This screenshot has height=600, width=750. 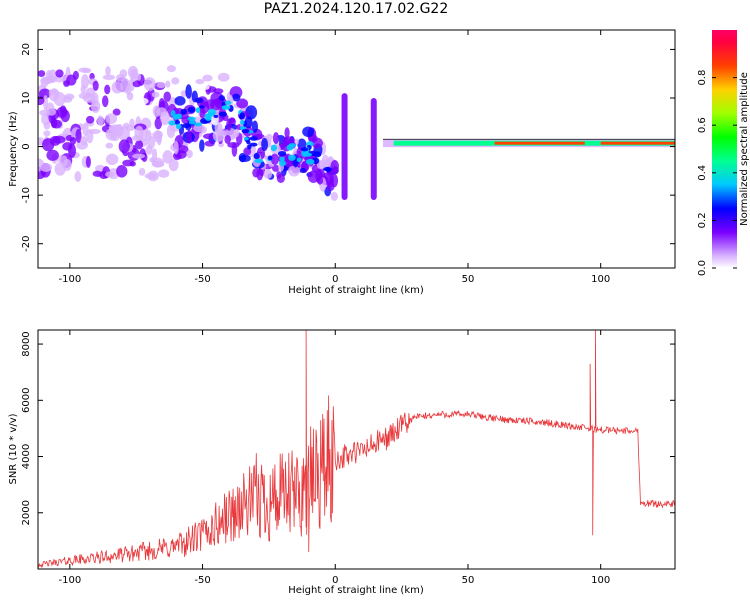 I want to click on spectrogram-x-tick-label: -100, so click(x=69, y=279).